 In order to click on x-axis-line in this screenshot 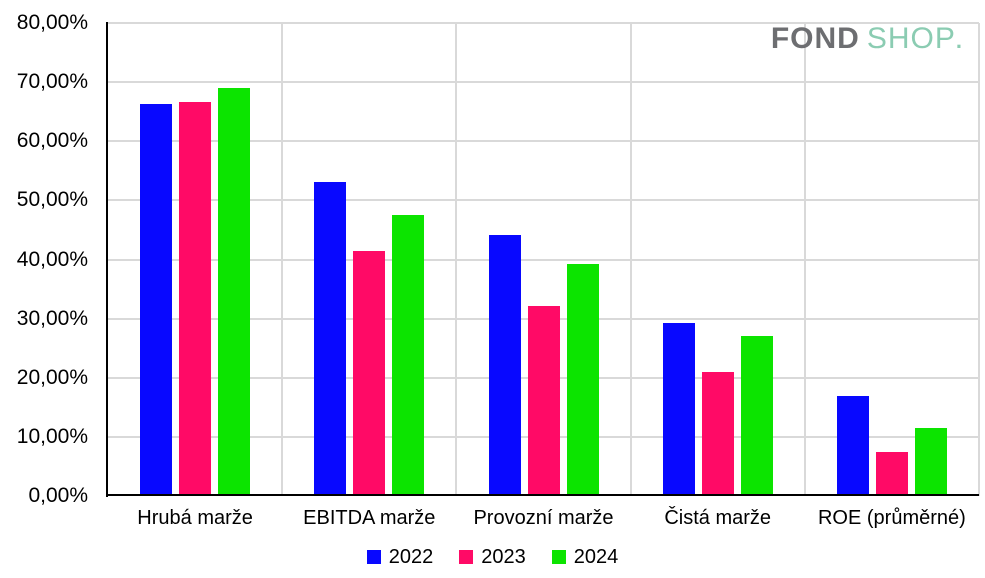, I will do `click(542, 495)`.